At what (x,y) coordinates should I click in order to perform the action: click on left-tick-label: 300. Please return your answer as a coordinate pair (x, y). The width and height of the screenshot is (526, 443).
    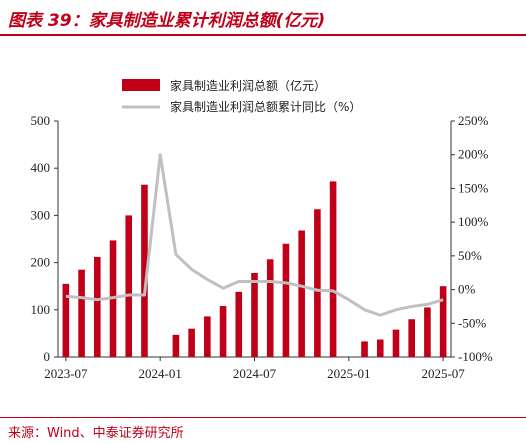
    Looking at the image, I should click on (41, 214).